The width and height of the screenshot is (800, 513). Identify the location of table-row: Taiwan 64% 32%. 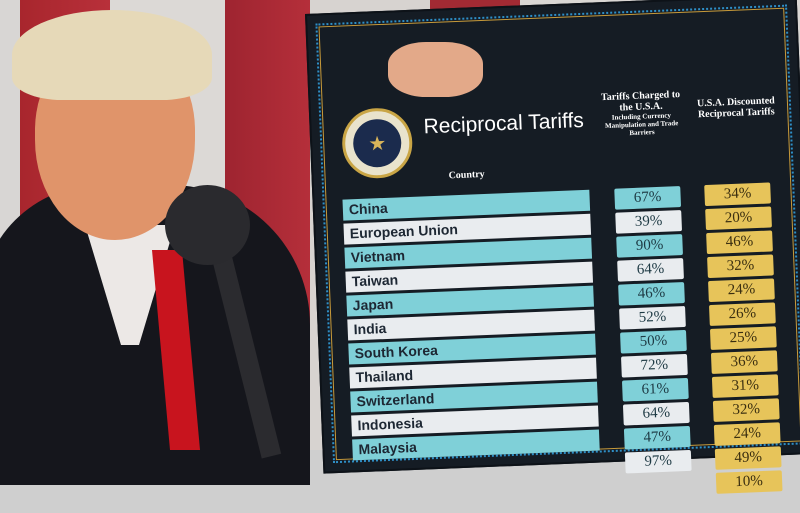
(559, 275).